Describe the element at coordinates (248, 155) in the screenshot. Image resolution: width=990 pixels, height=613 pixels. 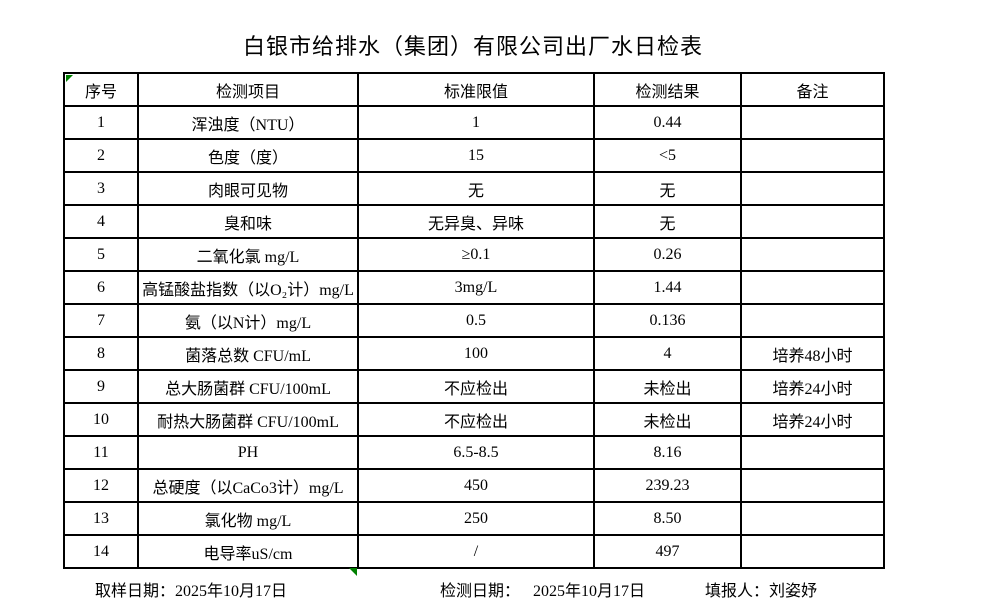
I see `cell-item: 色度（度）` at that location.